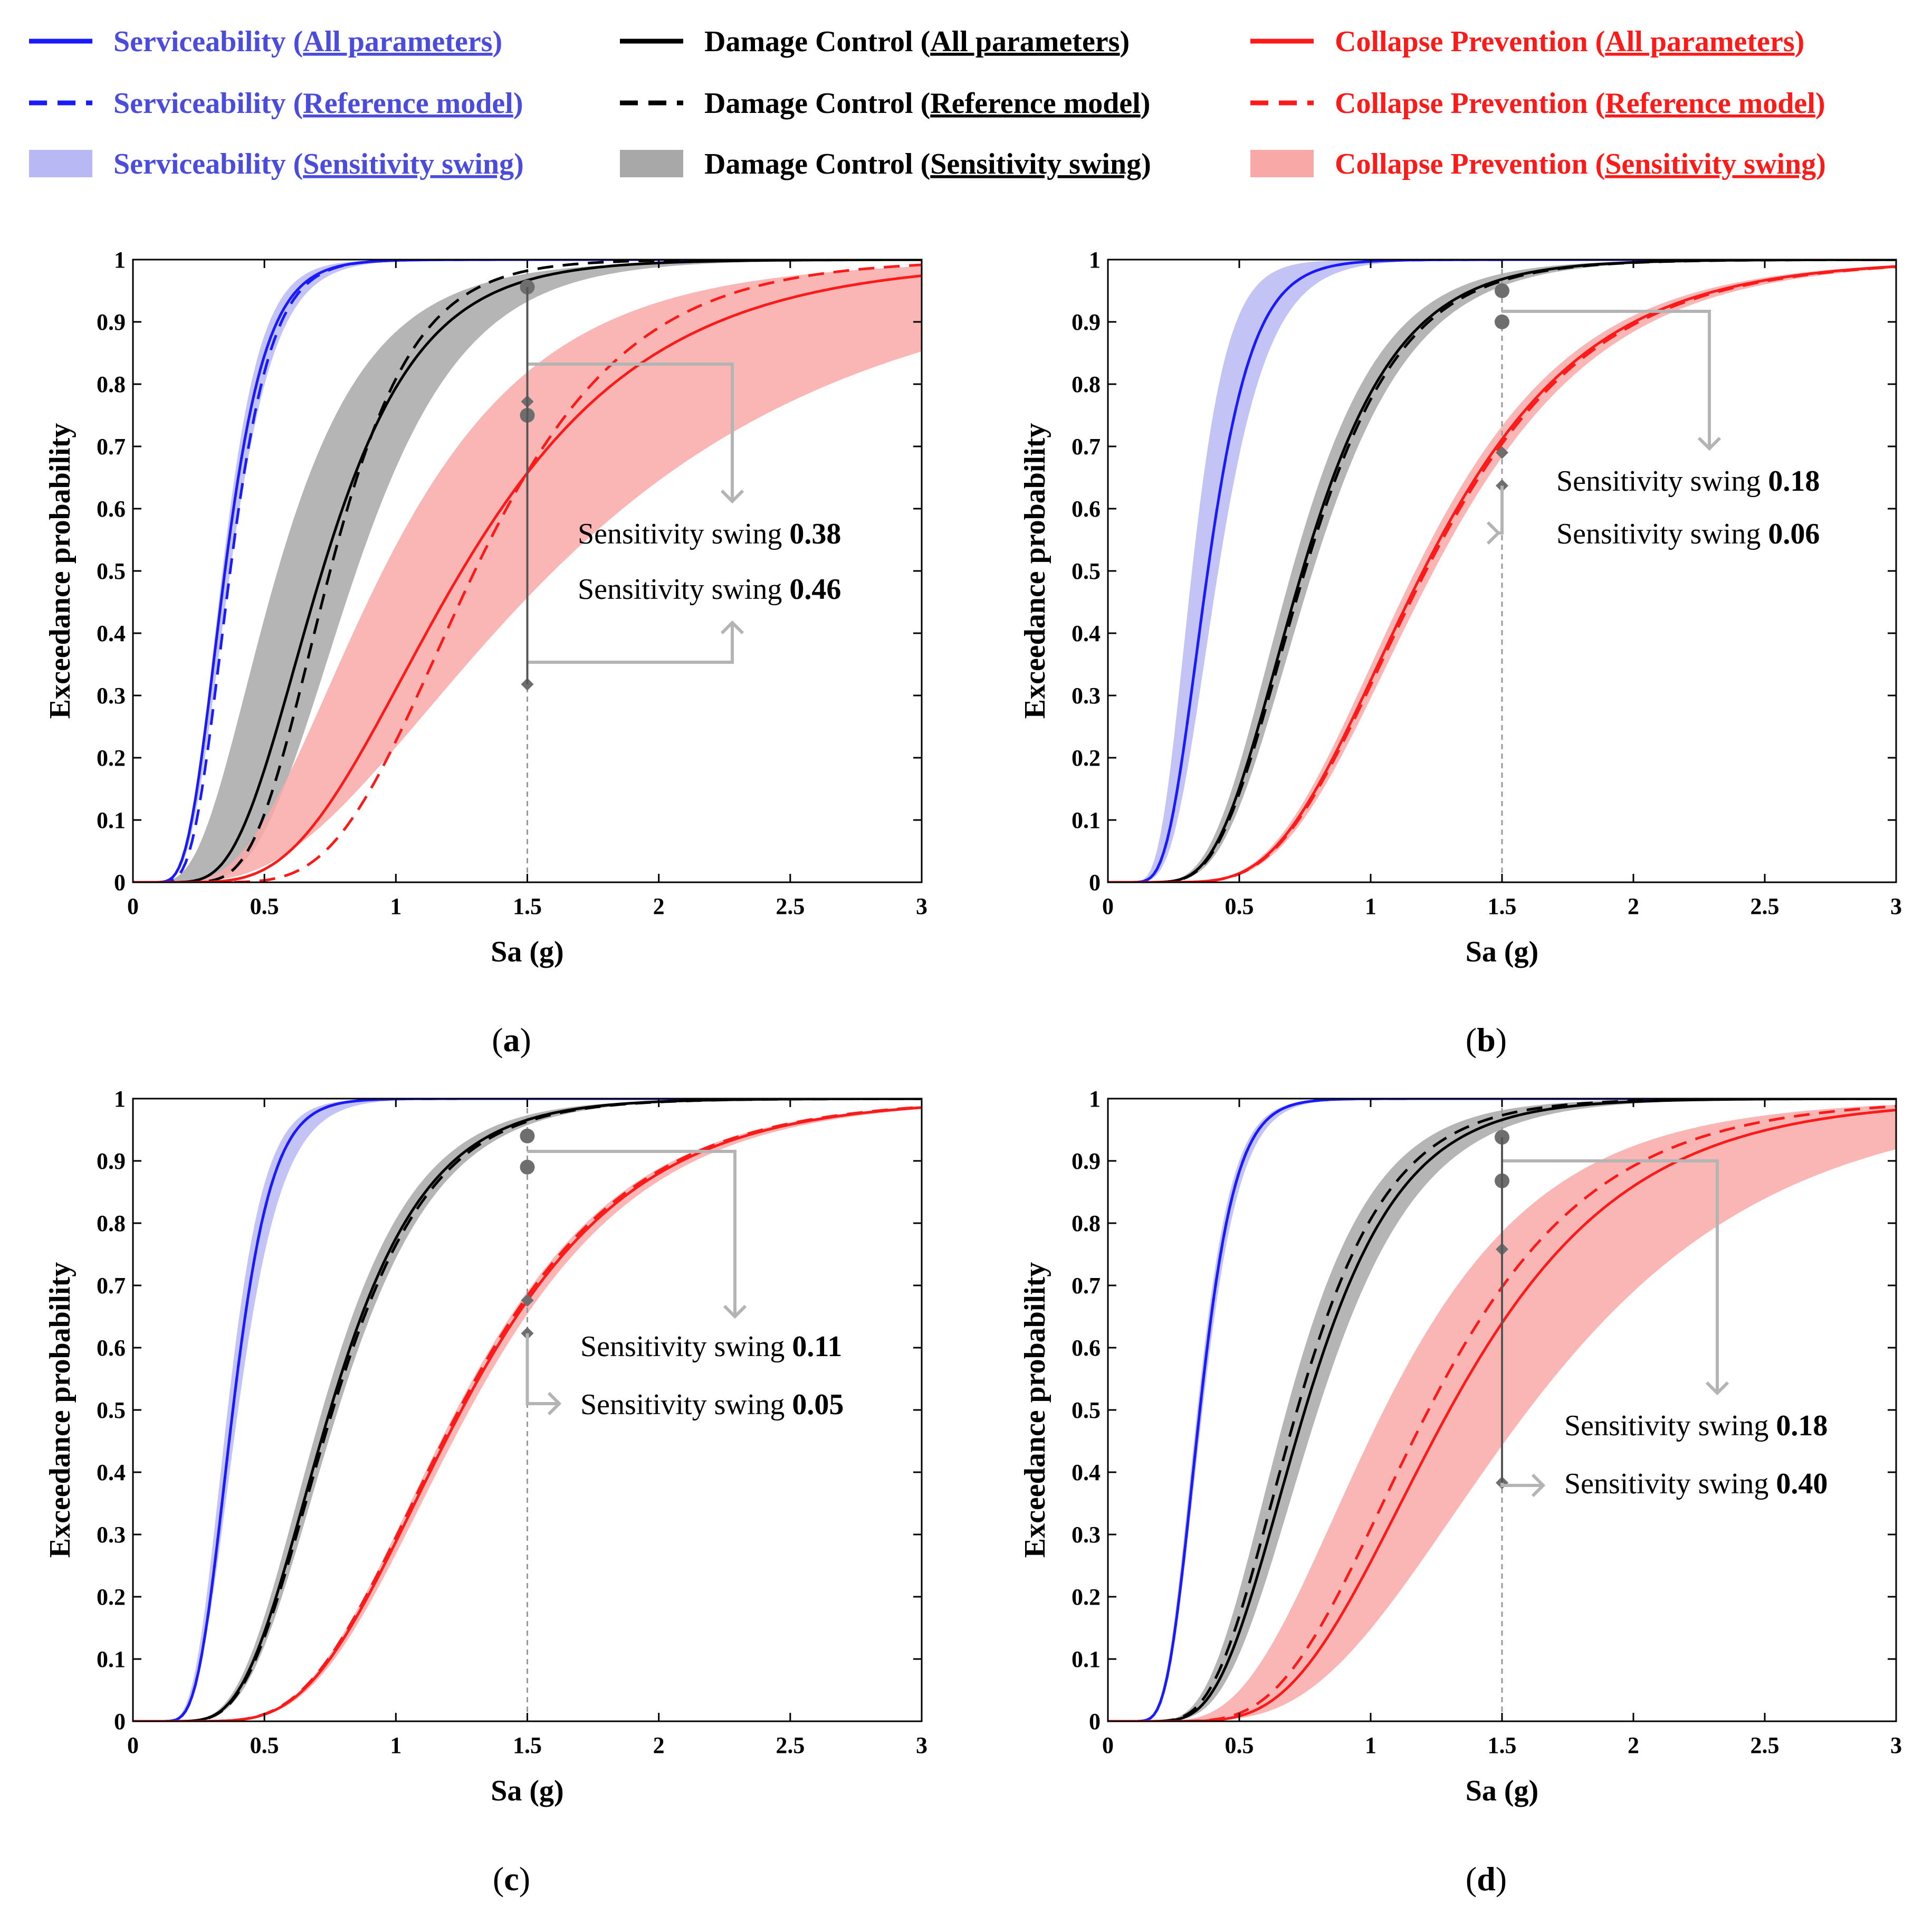 Image resolution: width=1932 pixels, height=1916 pixels. I want to click on panel-d-label: (d), so click(1486, 1879).